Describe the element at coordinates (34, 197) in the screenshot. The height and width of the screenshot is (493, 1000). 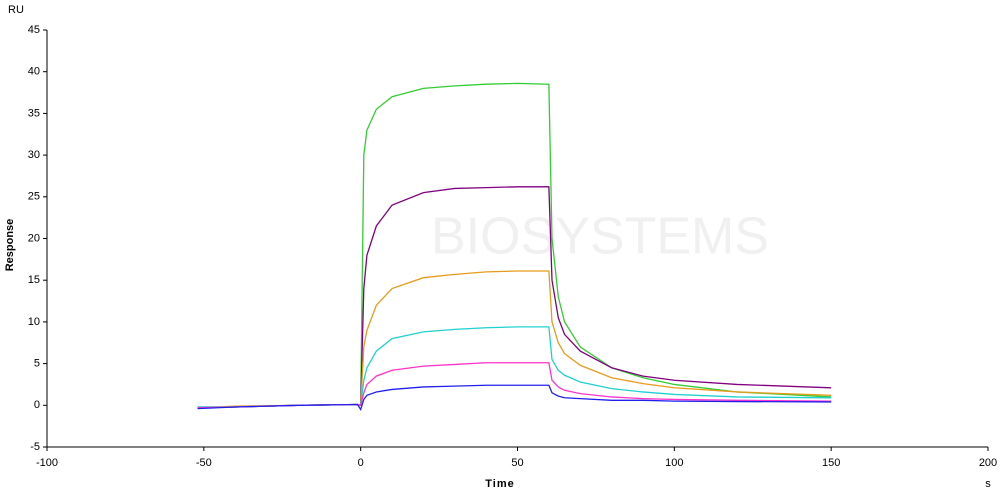
I see `y-tick-label: 25` at that location.